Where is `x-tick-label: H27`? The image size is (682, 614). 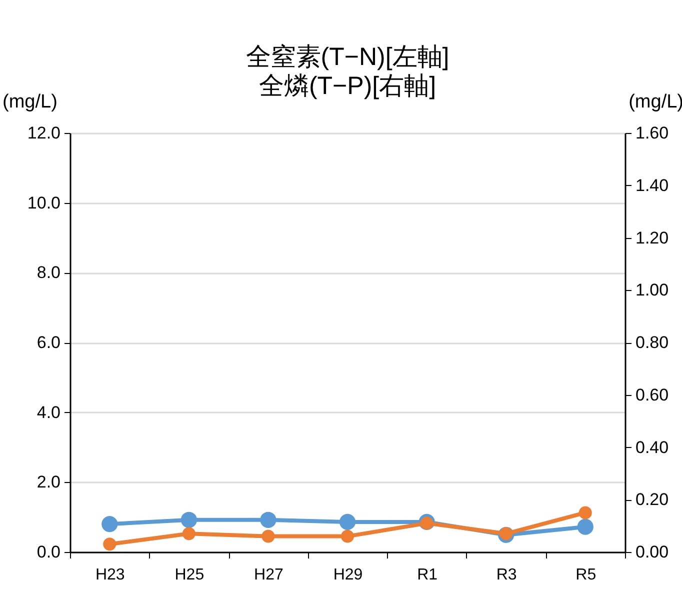
x-tick-label: H27 is located at coordinates (269, 575).